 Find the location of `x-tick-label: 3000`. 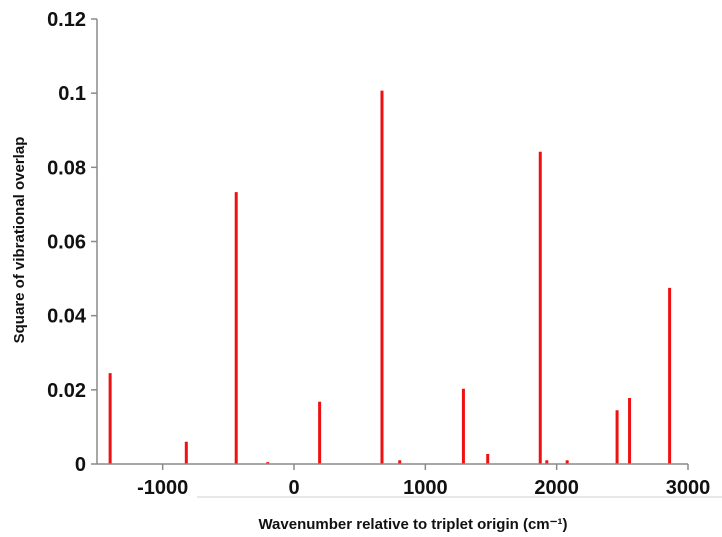

x-tick-label: 3000 is located at coordinates (688, 488).